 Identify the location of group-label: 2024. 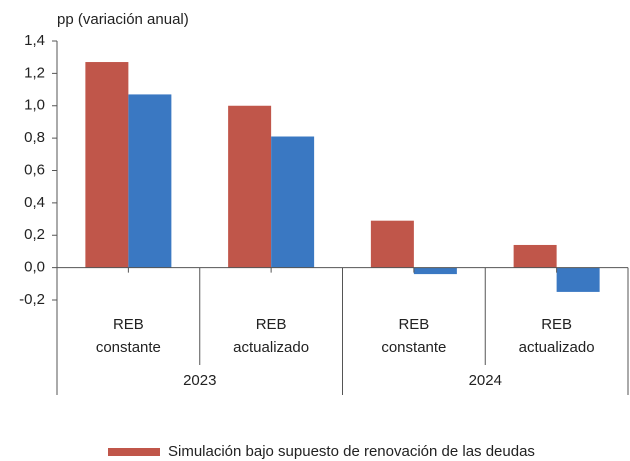
(485, 380).